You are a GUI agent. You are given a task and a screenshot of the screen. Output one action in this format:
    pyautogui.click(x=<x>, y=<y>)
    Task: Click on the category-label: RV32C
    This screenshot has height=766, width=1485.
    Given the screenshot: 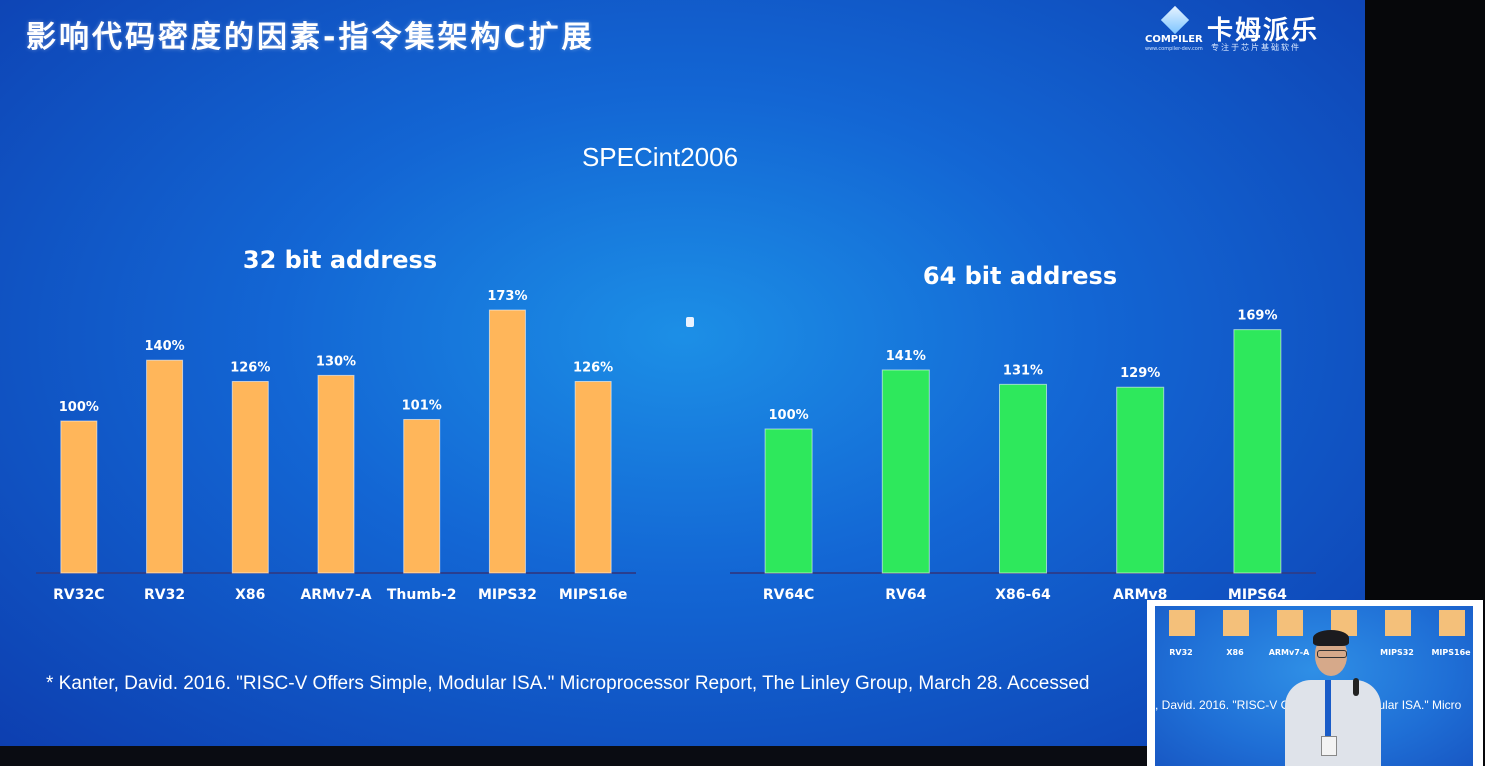 What is the action you would take?
    pyautogui.click(x=78, y=595)
    